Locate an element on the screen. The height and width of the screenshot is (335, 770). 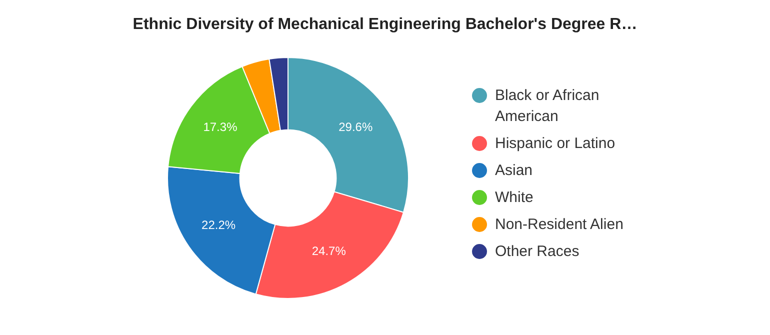
legend-label: White is located at coordinates (514, 198).